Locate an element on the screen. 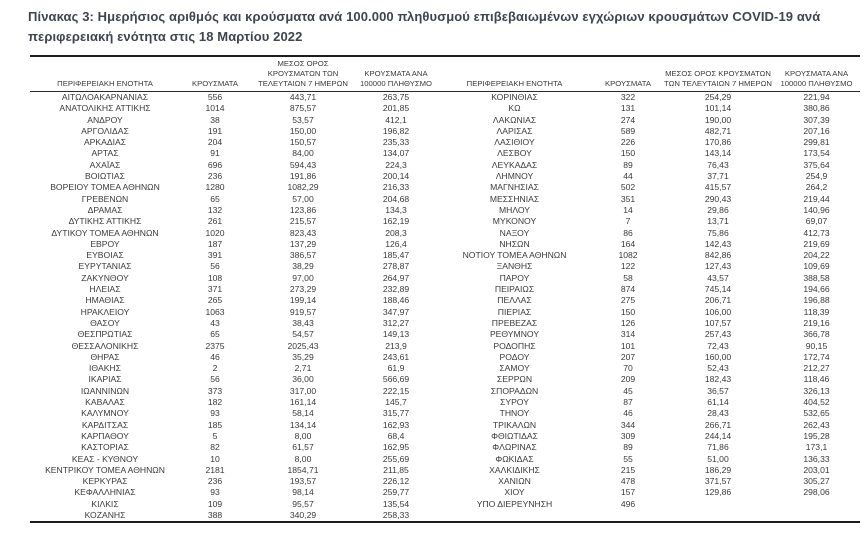 The height and width of the screenshot is (538, 868). cases-cell: 309 is located at coordinates (628, 435).